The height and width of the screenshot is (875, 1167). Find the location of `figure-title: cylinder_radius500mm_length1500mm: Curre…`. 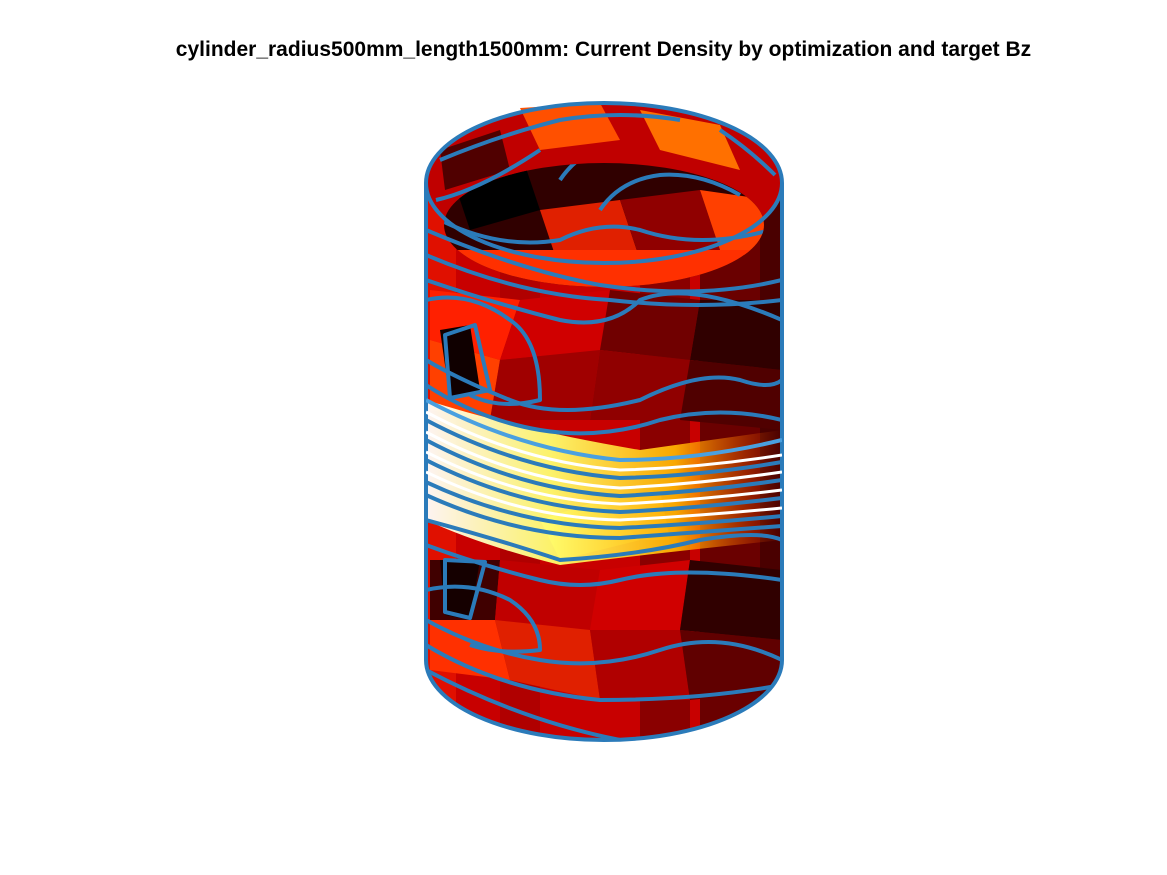

figure-title: cylinder_radius500mm_length1500mm: Curre… is located at coordinates (603, 49).